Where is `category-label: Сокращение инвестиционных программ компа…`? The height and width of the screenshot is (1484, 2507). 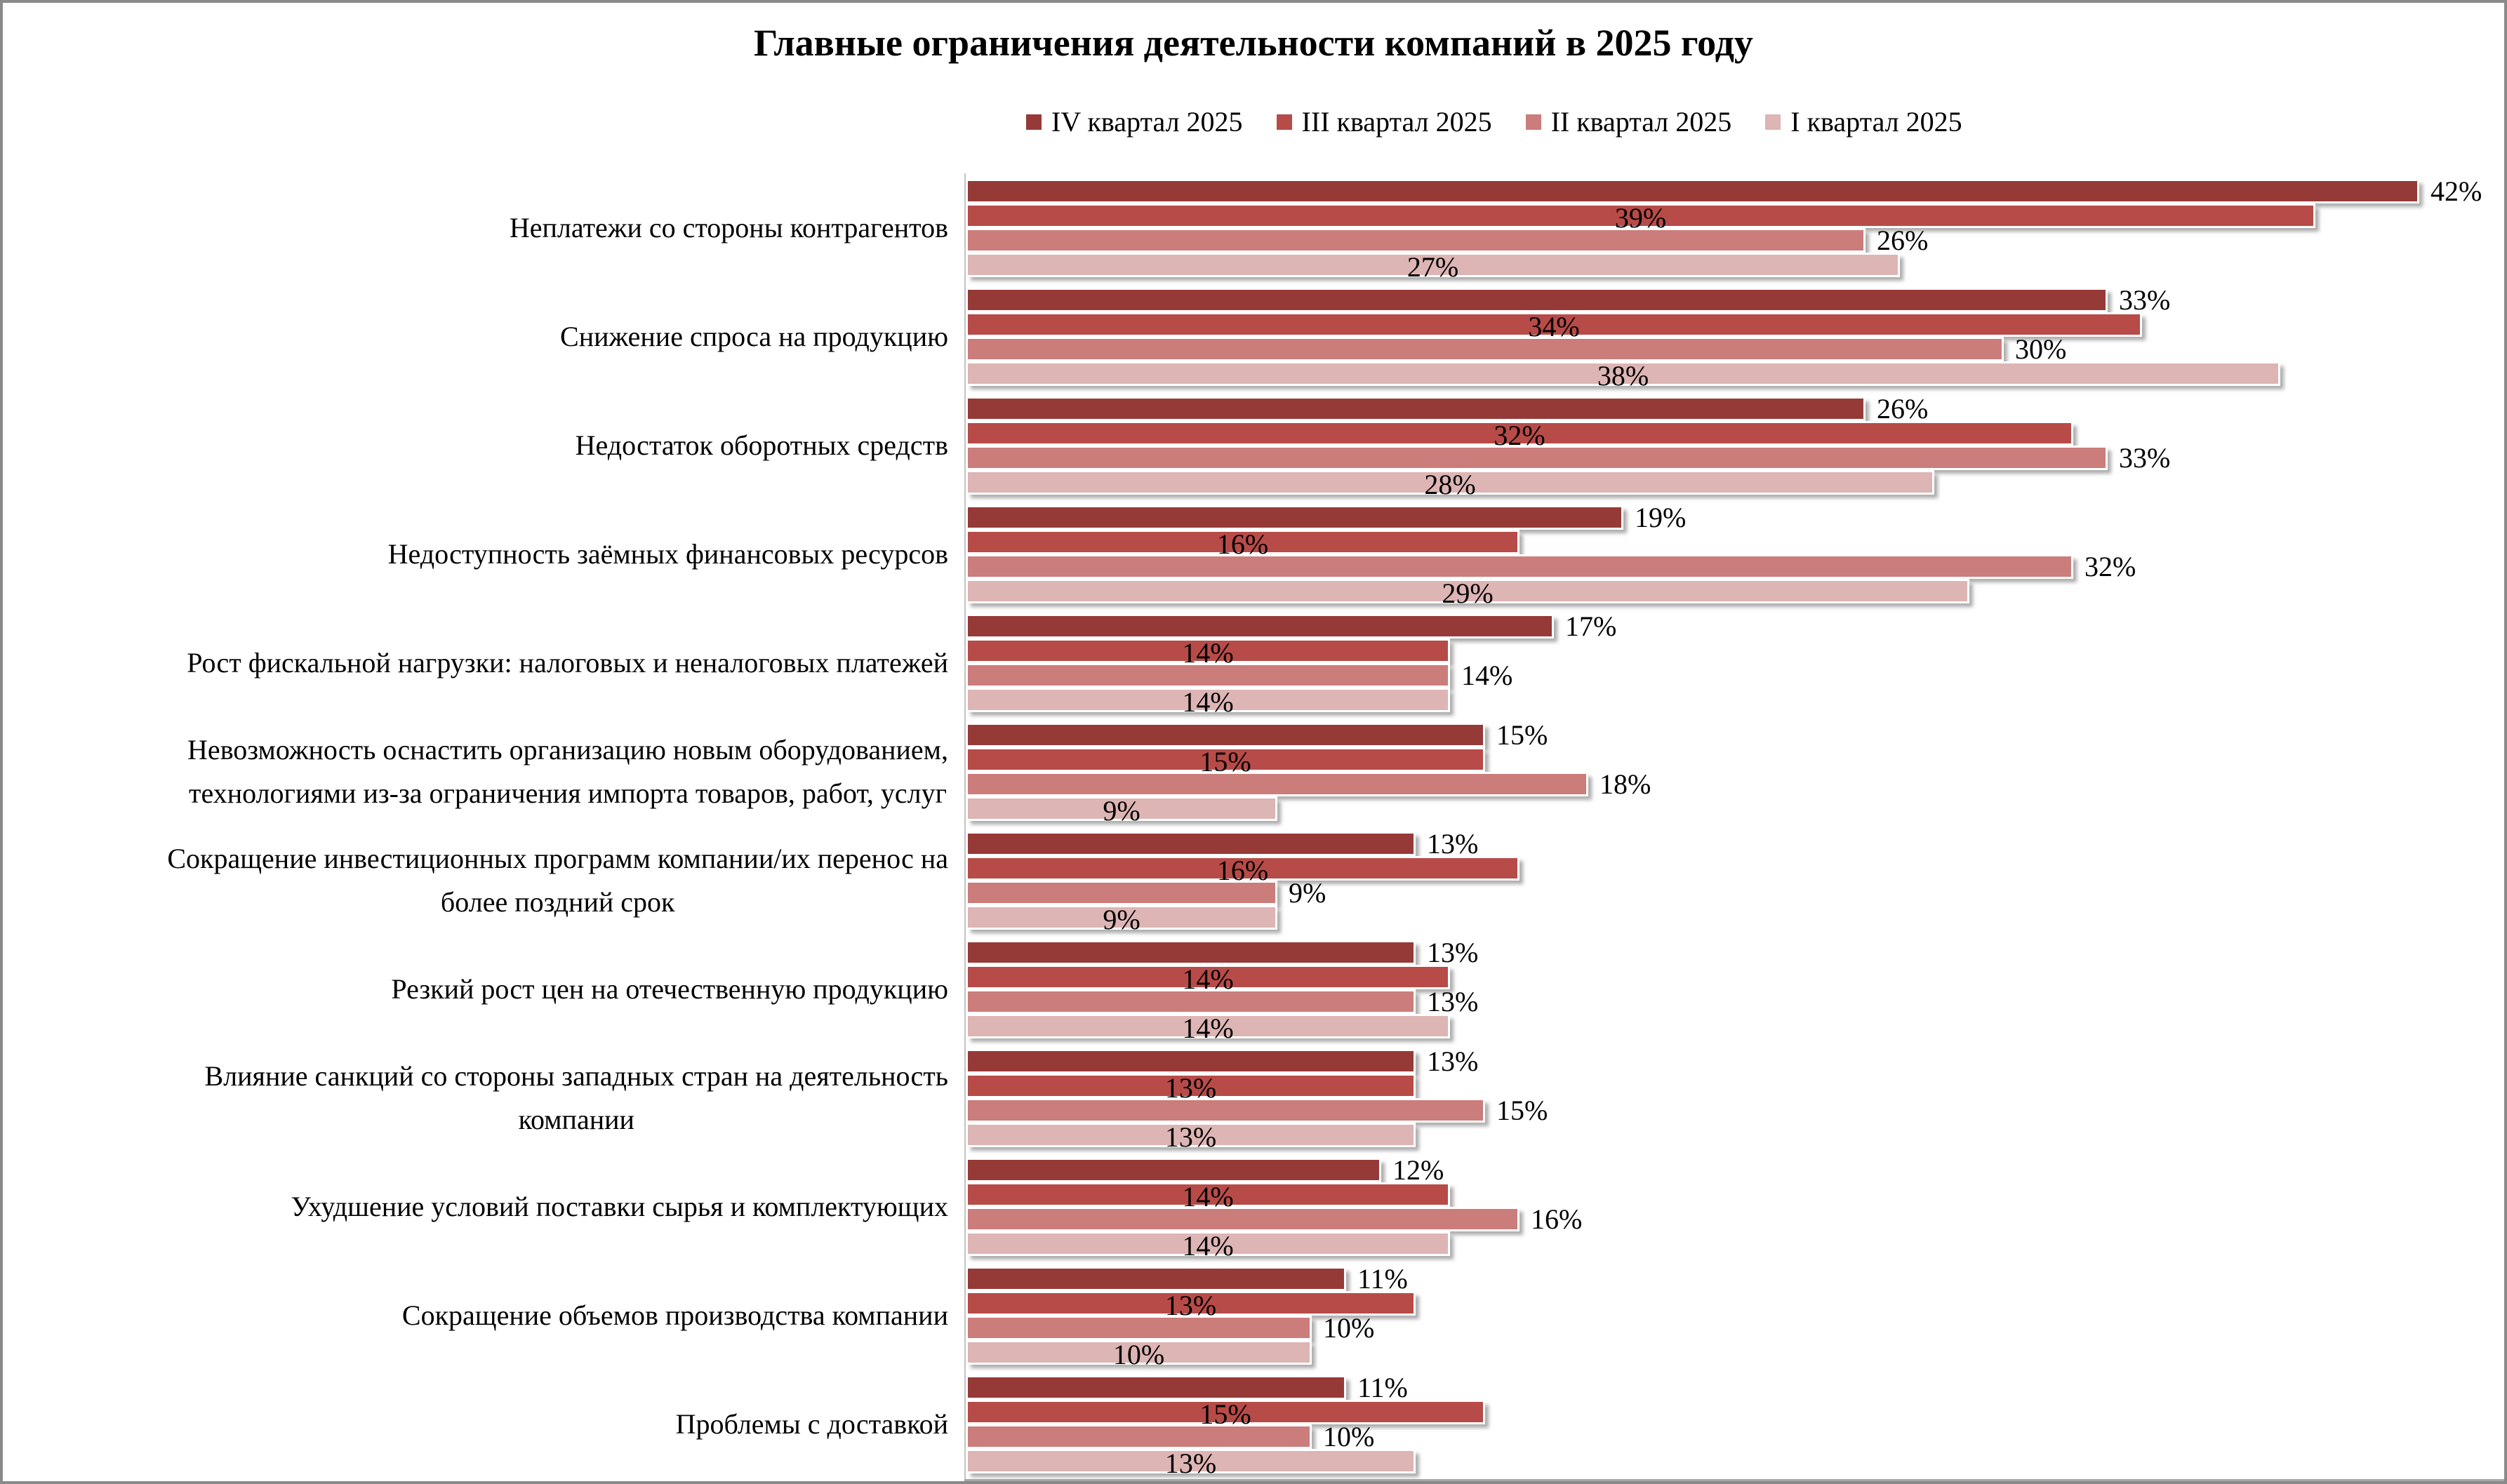
category-label: Сокращение инвестиционных программ компа… is located at coordinates (558, 881).